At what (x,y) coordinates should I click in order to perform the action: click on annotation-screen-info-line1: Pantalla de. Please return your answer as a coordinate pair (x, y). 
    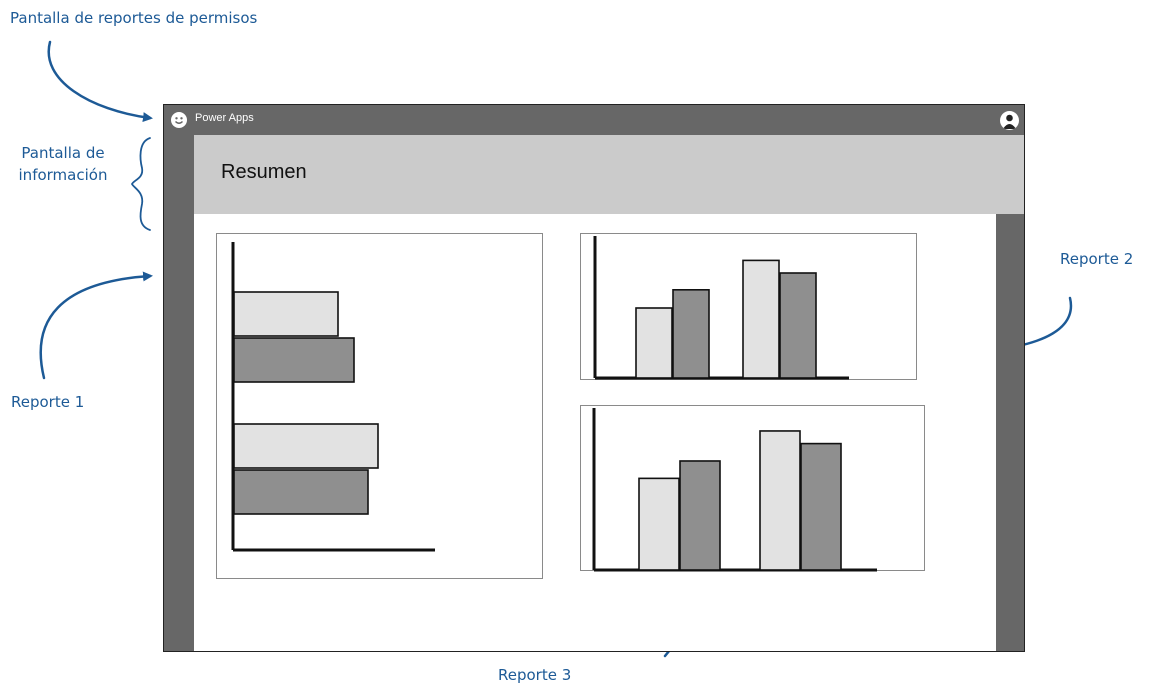
    Looking at the image, I should click on (63, 153).